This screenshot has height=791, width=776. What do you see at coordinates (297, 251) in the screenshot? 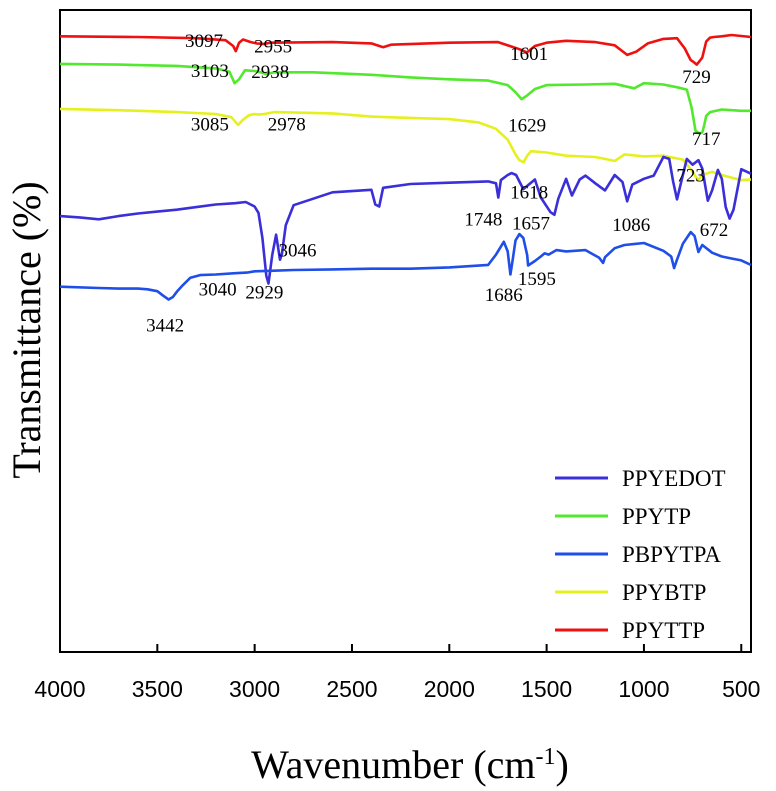
I see `peak-label: 3046` at bounding box center [297, 251].